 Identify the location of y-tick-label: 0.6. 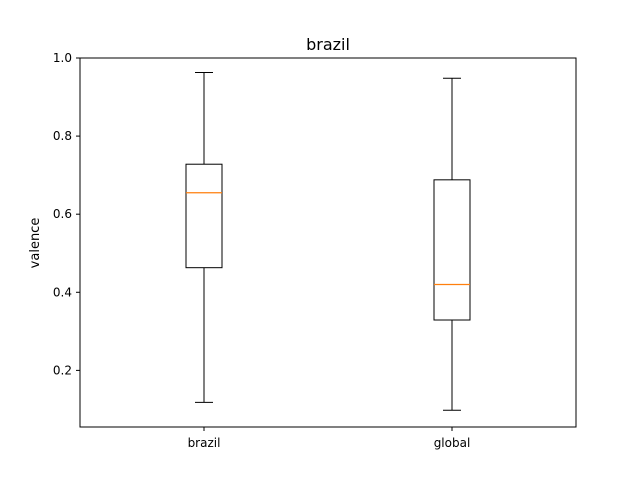
(62, 214).